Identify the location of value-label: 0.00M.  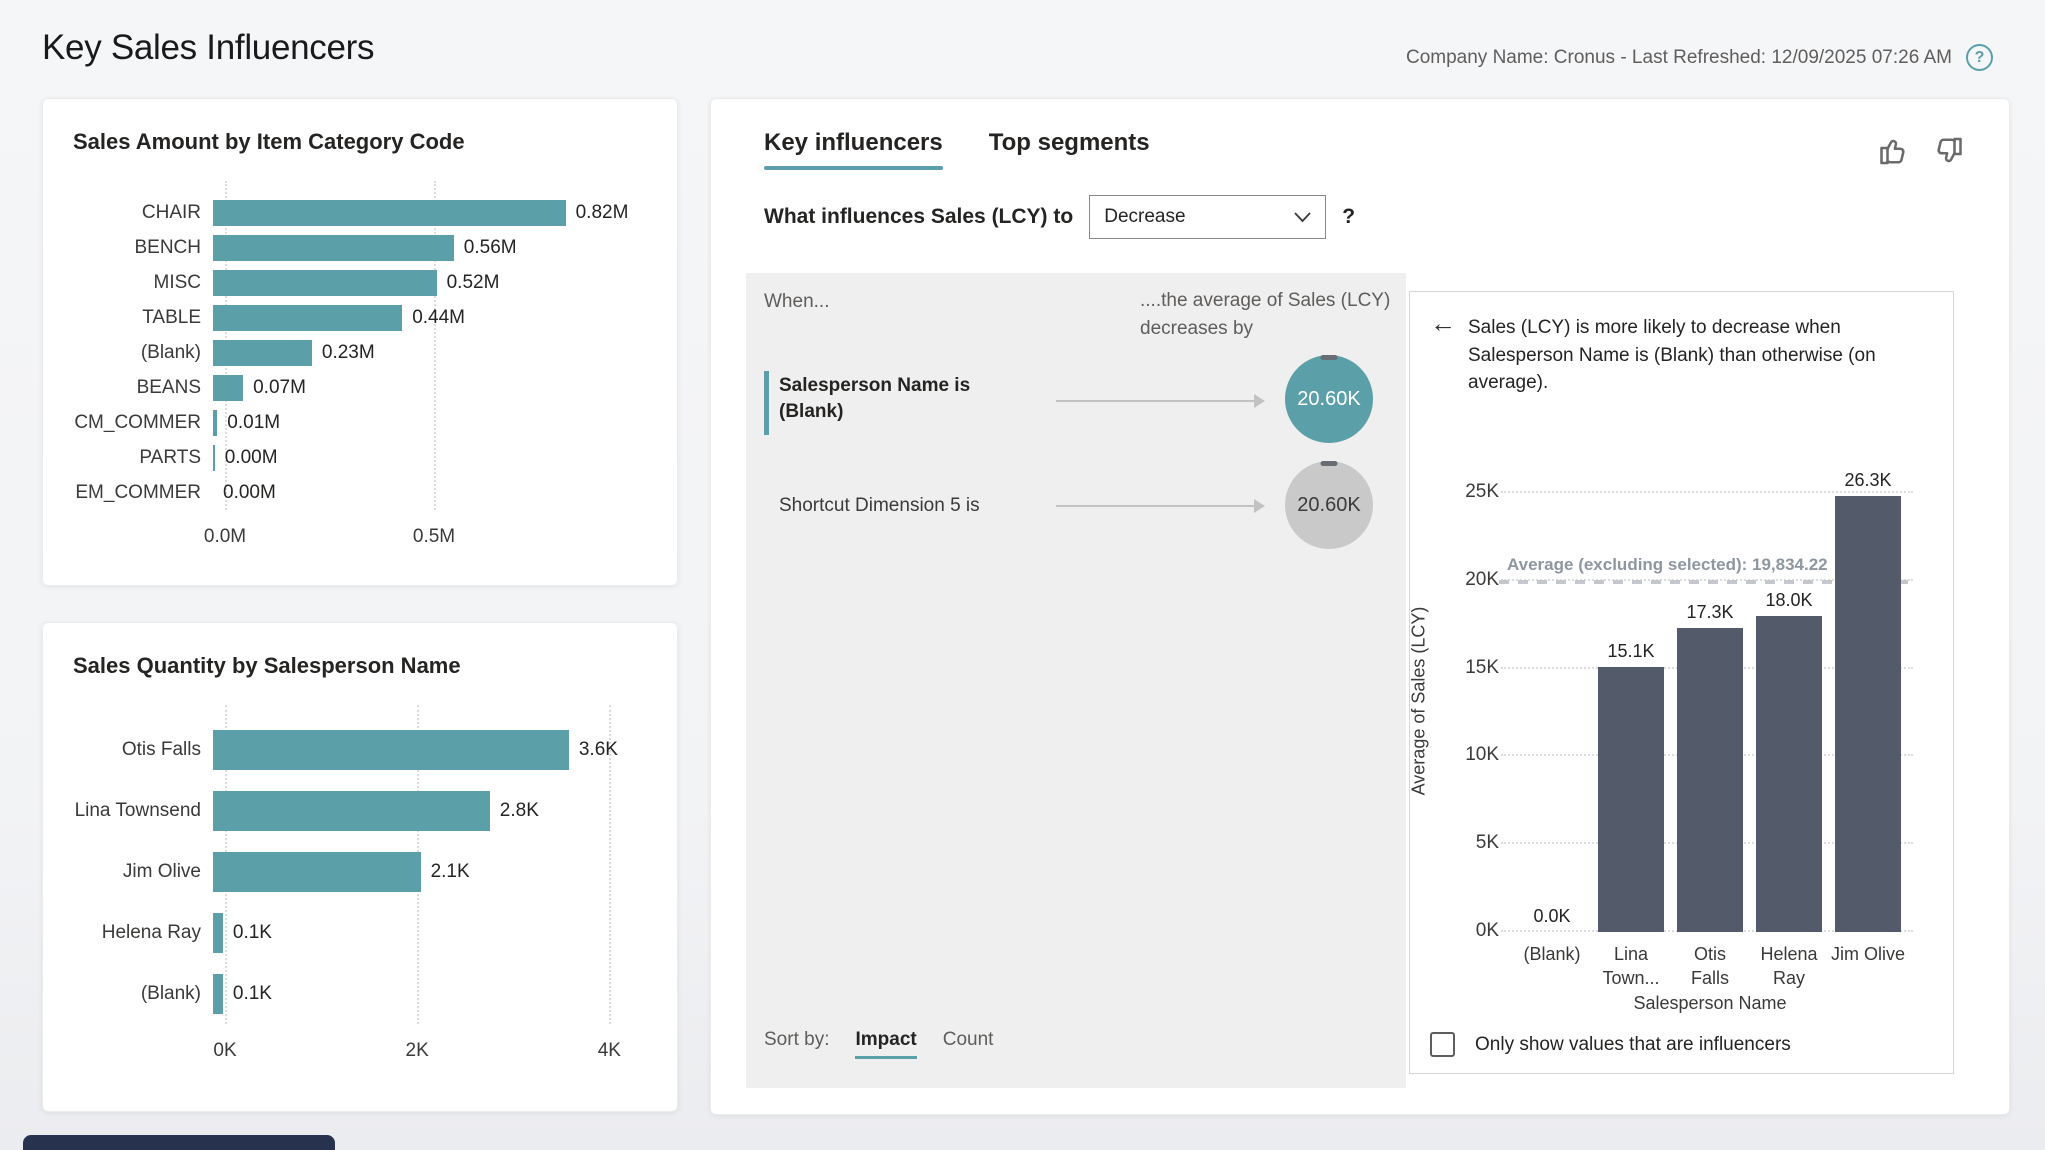
(251, 457).